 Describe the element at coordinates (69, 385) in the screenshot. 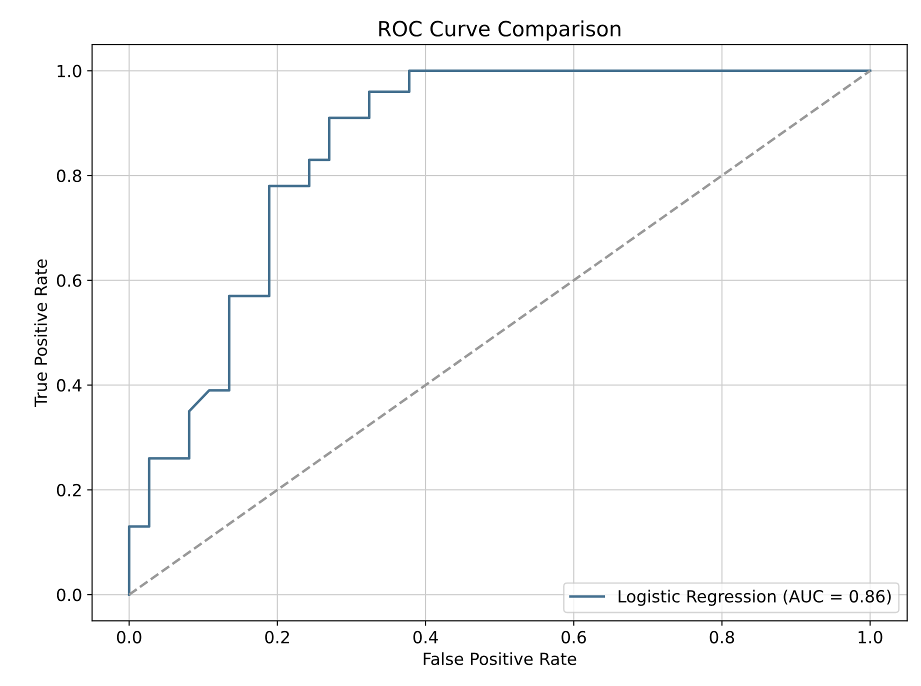

I see `y-tick-label: 0.4` at that location.